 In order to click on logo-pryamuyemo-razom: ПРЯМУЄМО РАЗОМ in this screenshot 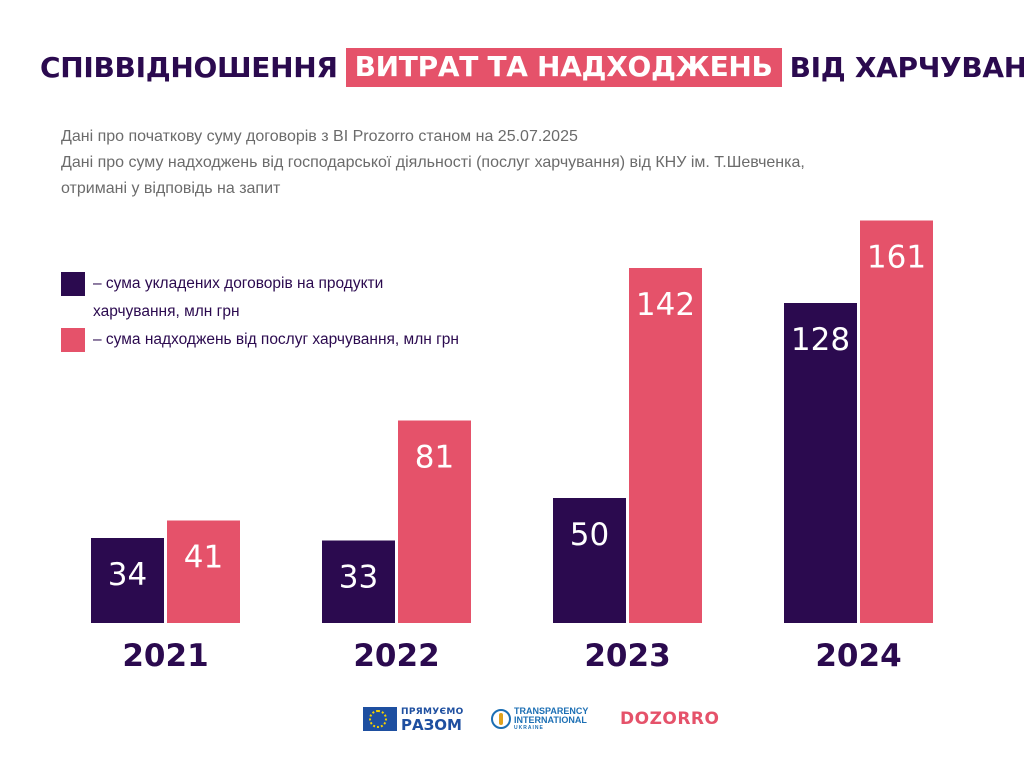, I will do `click(413, 719)`.